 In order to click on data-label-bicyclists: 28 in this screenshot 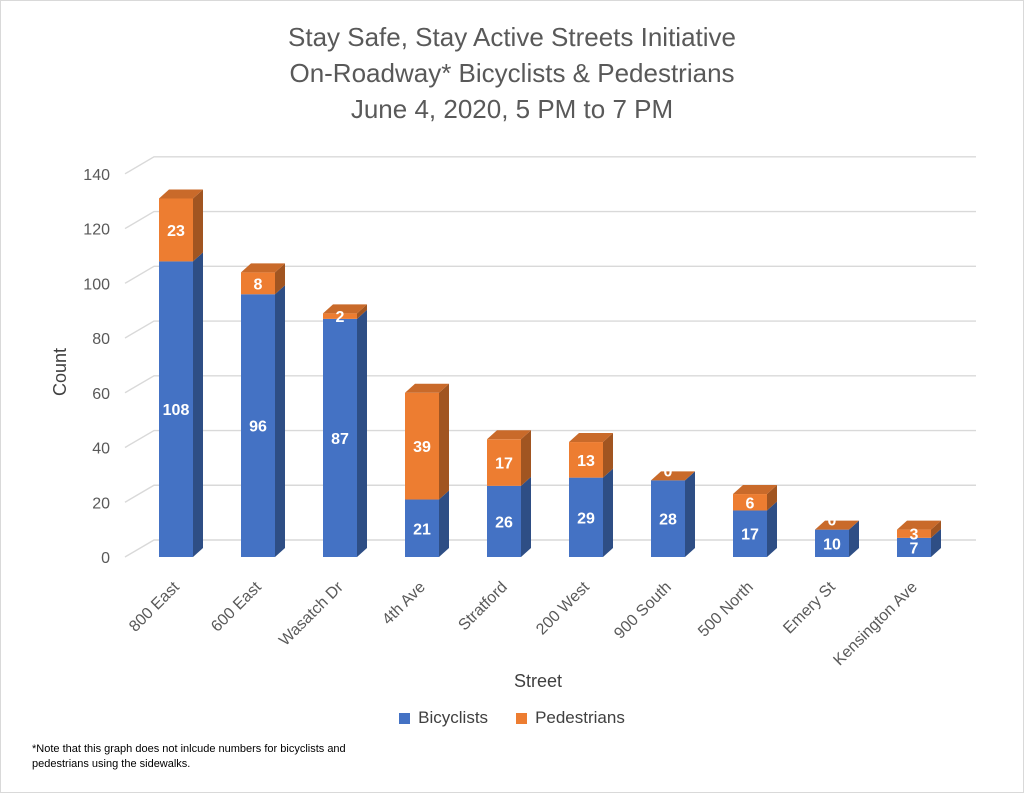, I will do `click(668, 520)`.